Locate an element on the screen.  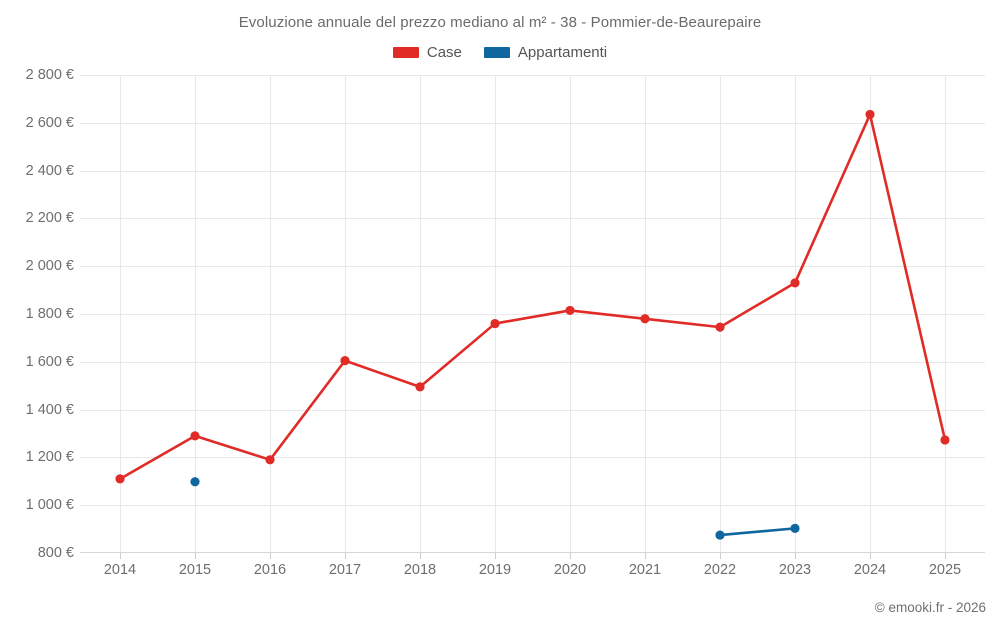
x-axis-tick-label: 2024 is located at coordinates (870, 570).